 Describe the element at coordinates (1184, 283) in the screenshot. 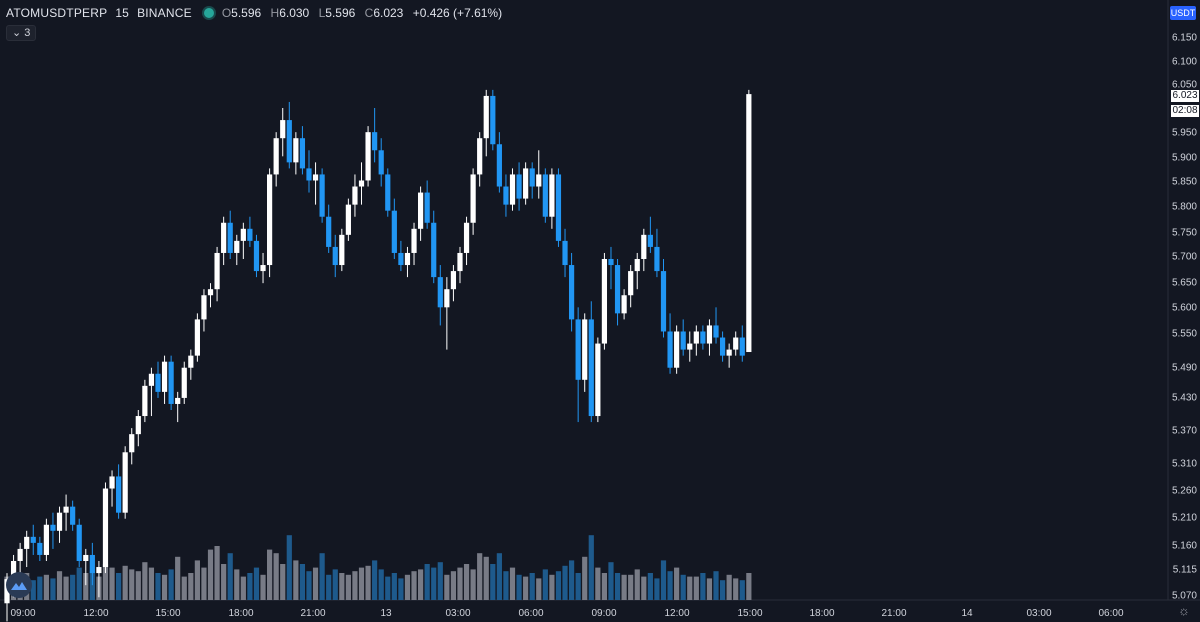

I see `price-tick-label: 5.650` at that location.